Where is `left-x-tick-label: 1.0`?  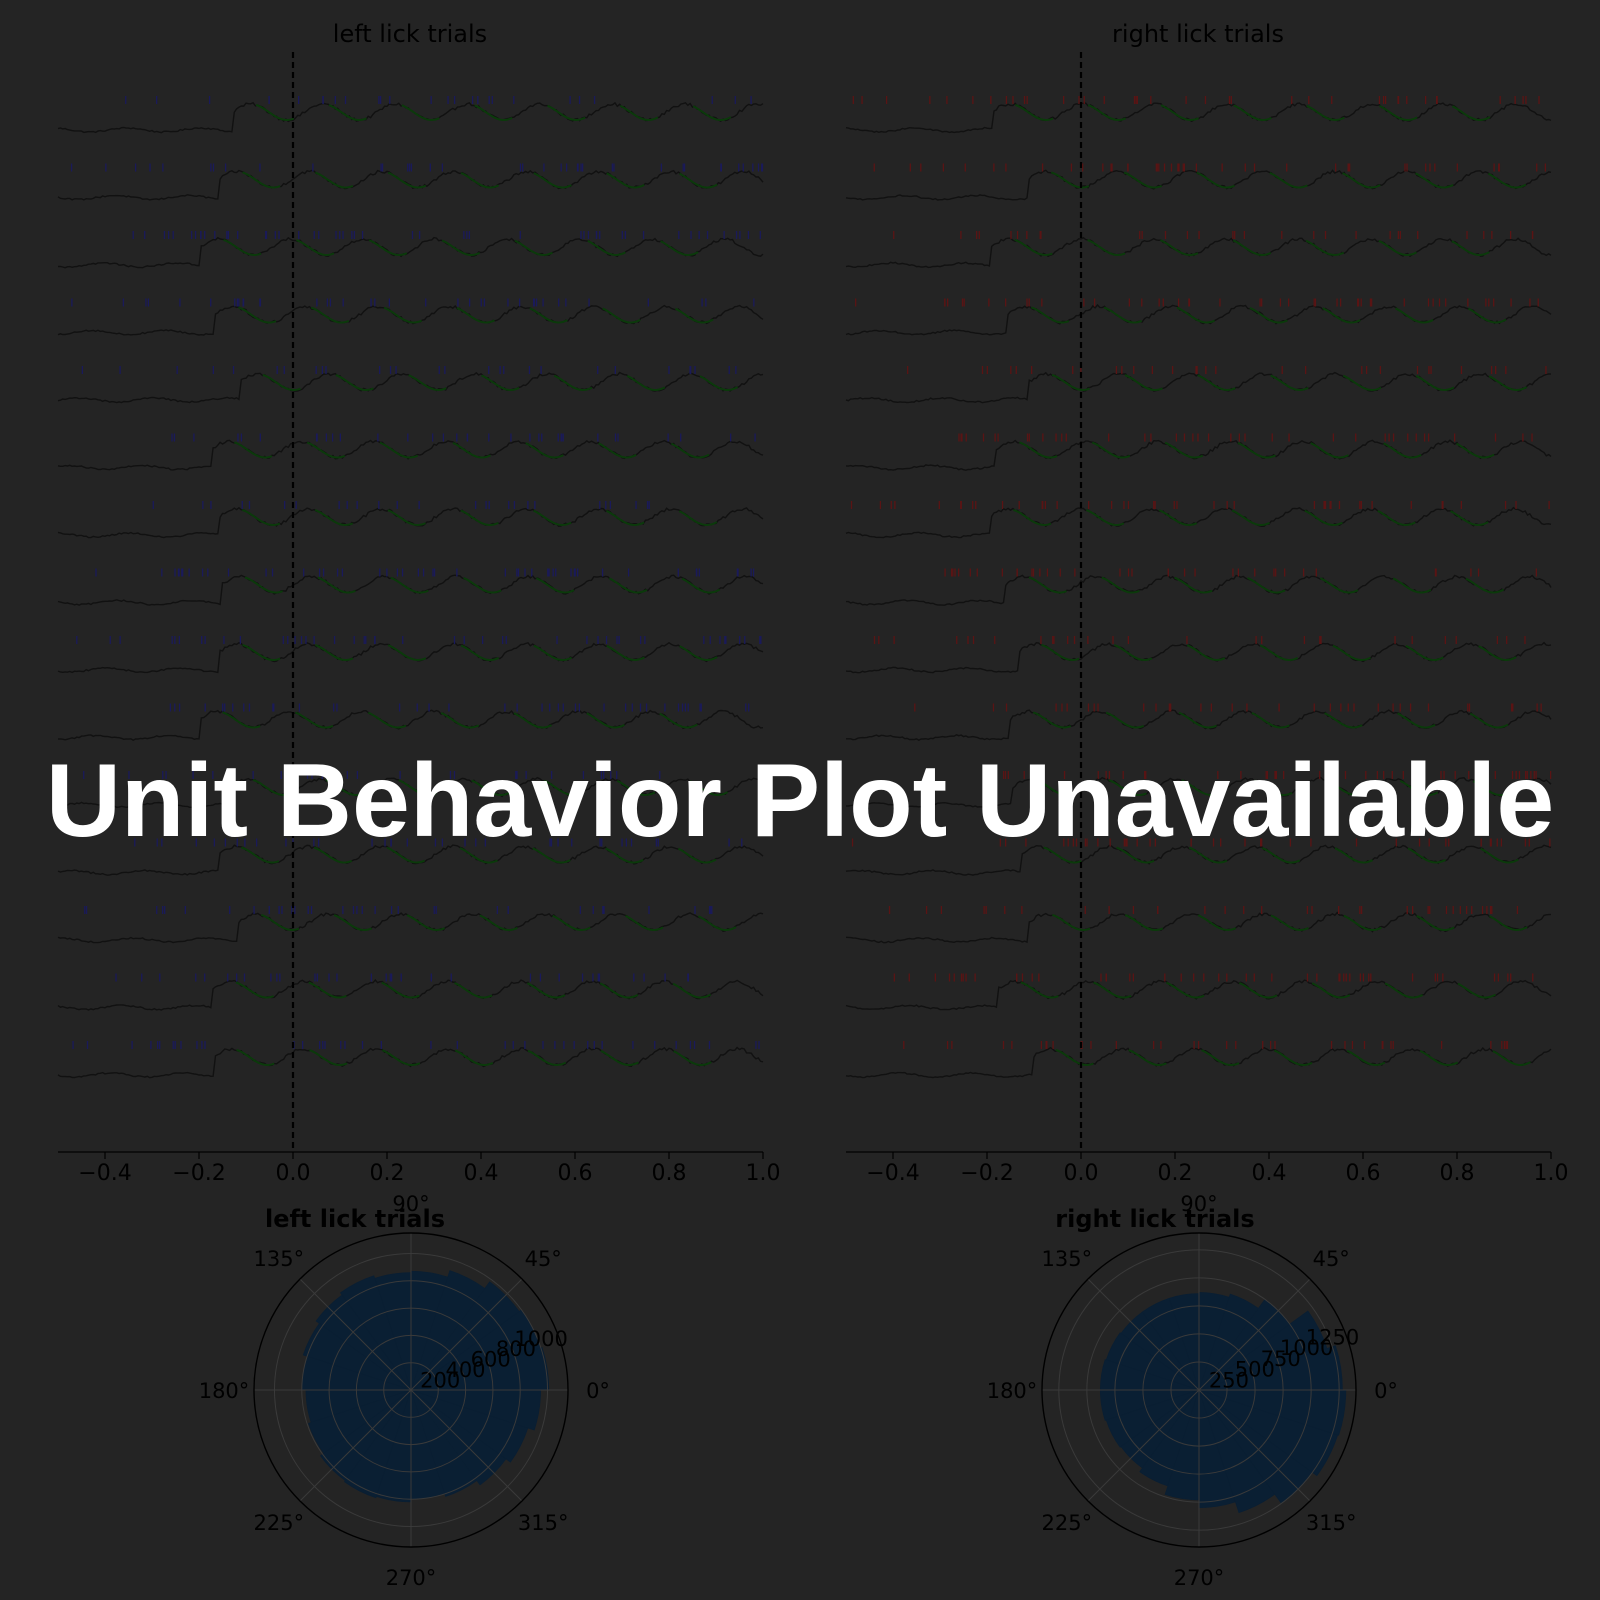 left-x-tick-label: 1.0 is located at coordinates (763, 1173).